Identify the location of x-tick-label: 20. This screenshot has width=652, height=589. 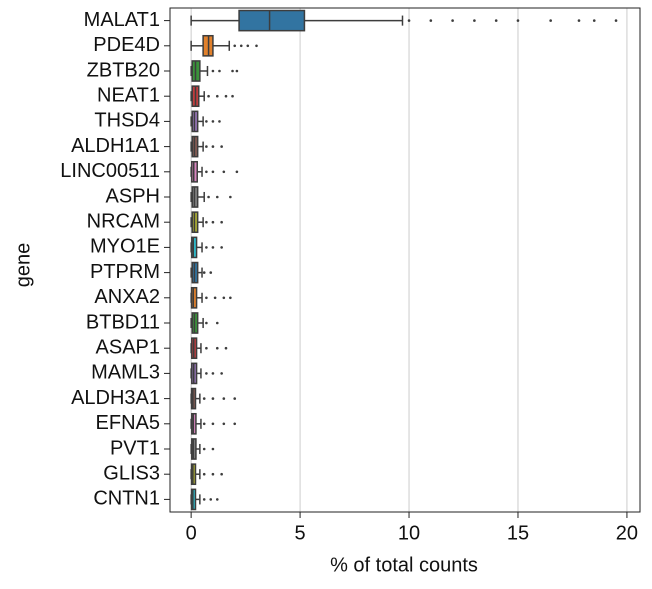
(627, 533).